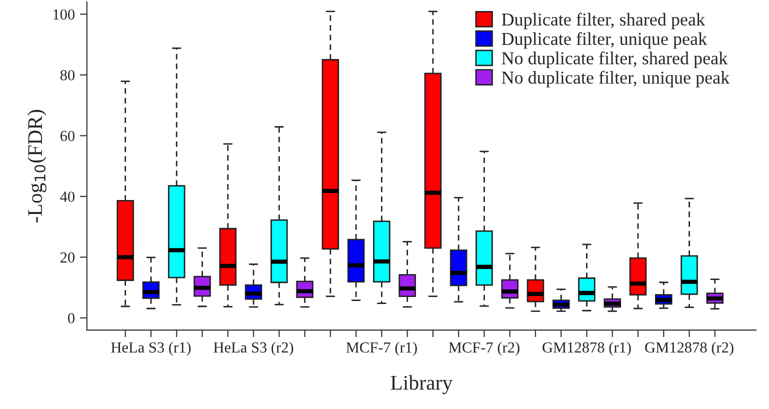  I want to click on y-tick-label: 60, so click(67, 136).